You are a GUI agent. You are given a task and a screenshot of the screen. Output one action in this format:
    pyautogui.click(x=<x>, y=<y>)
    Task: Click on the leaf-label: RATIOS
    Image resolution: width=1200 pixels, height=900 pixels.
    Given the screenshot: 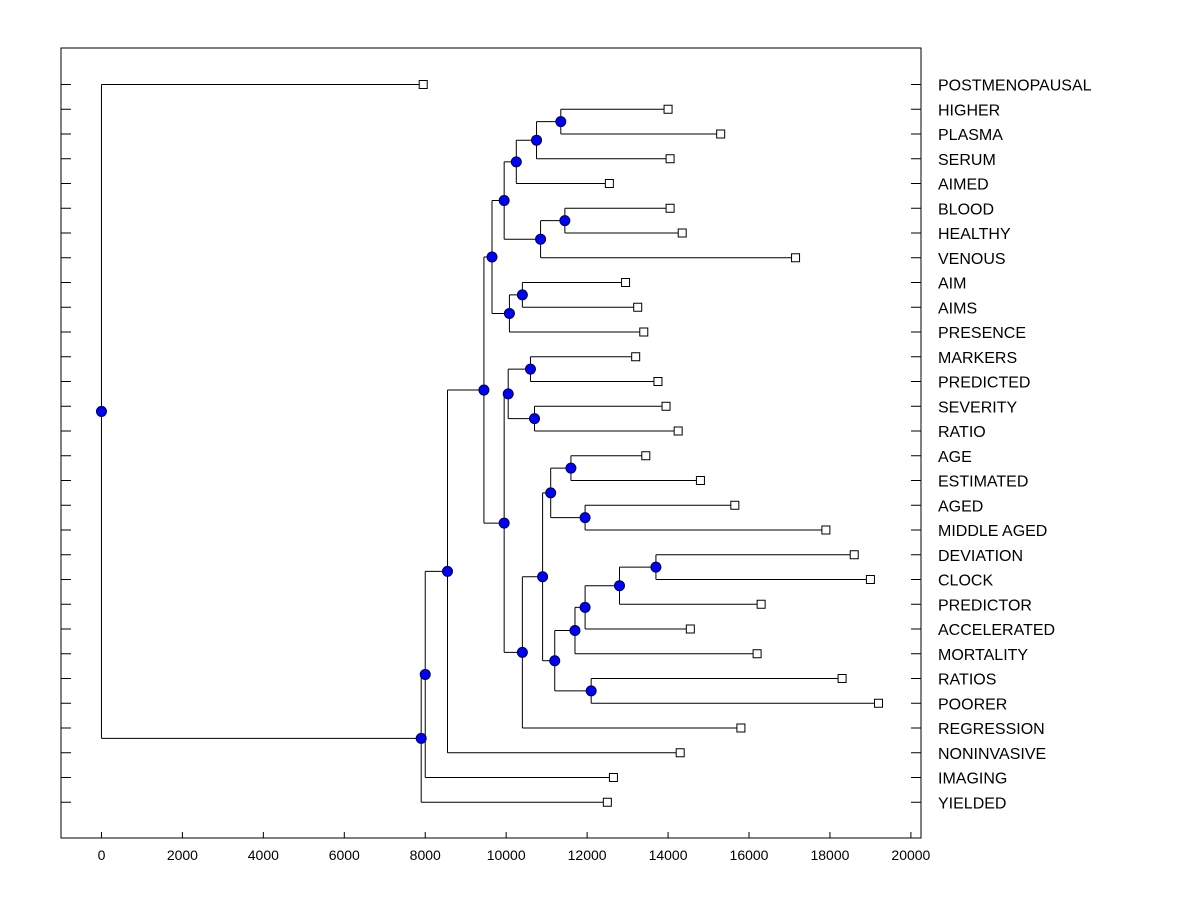 What is the action you would take?
    pyautogui.click(x=967, y=680)
    